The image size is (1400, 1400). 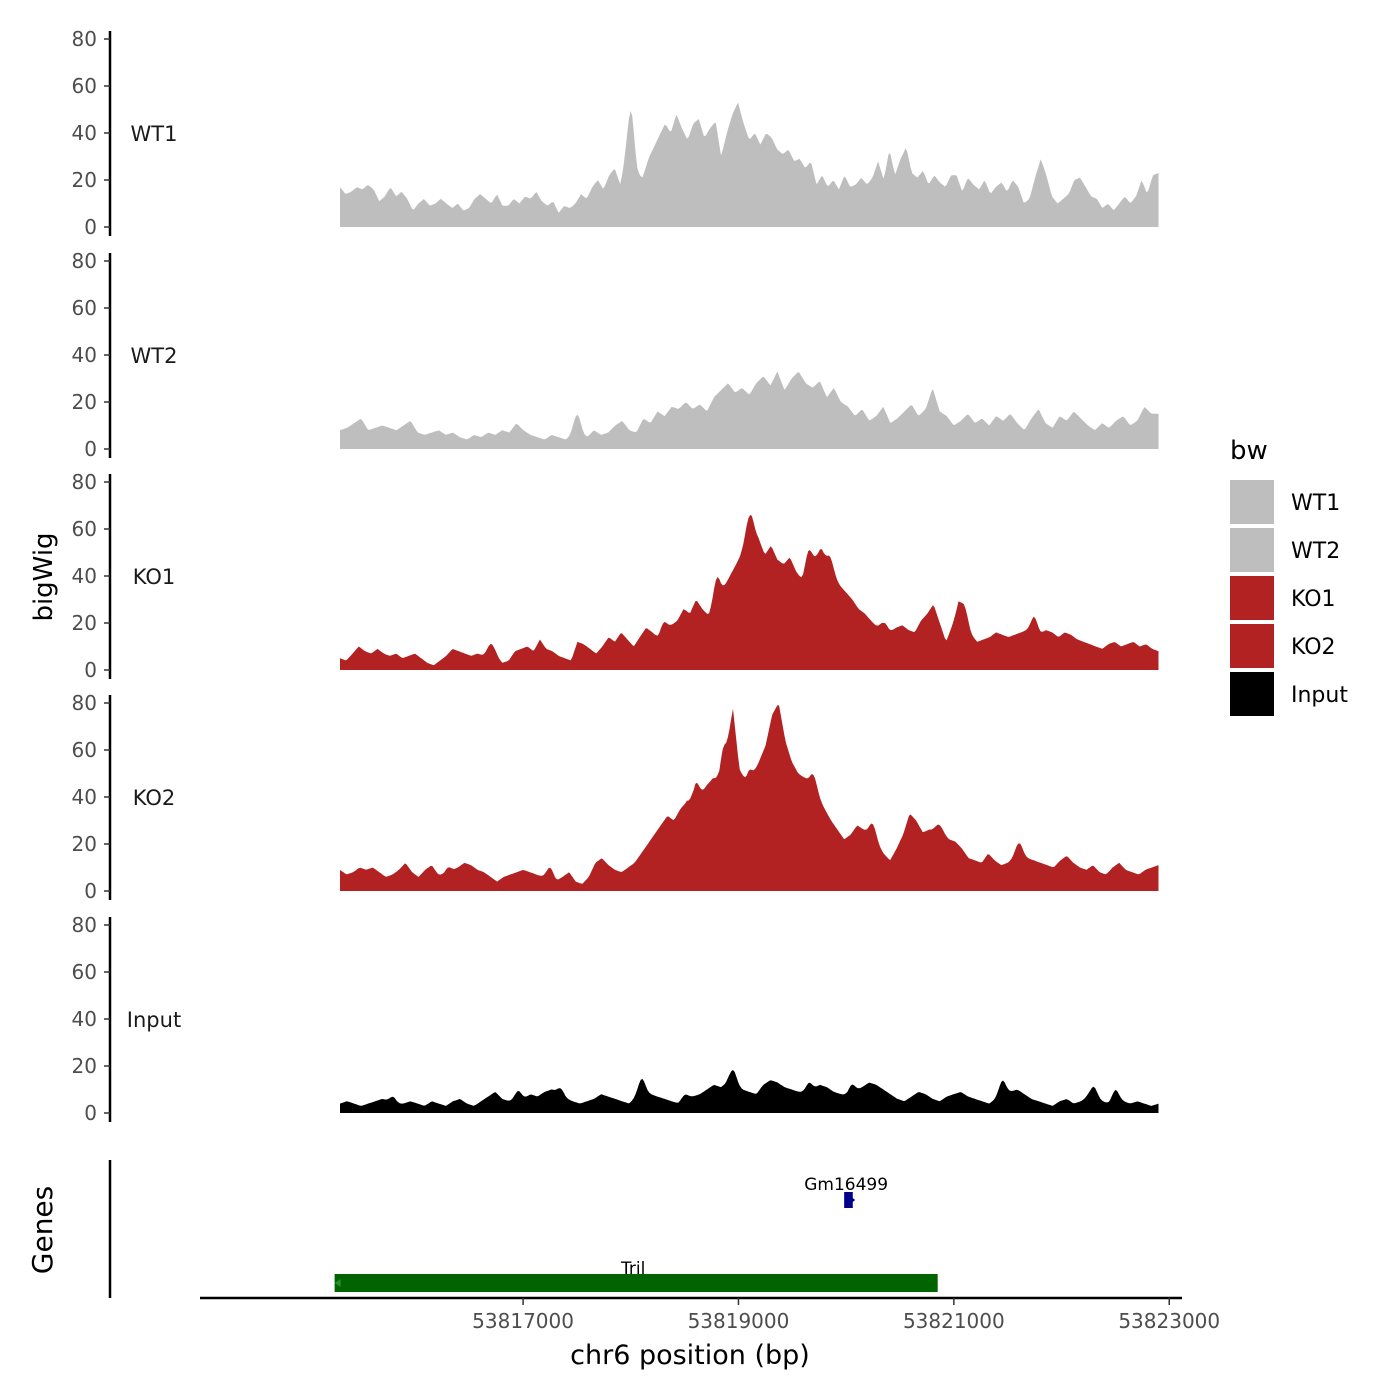 What do you see at coordinates (1315, 551) in the screenshot?
I see `legend-label: WT2` at bounding box center [1315, 551].